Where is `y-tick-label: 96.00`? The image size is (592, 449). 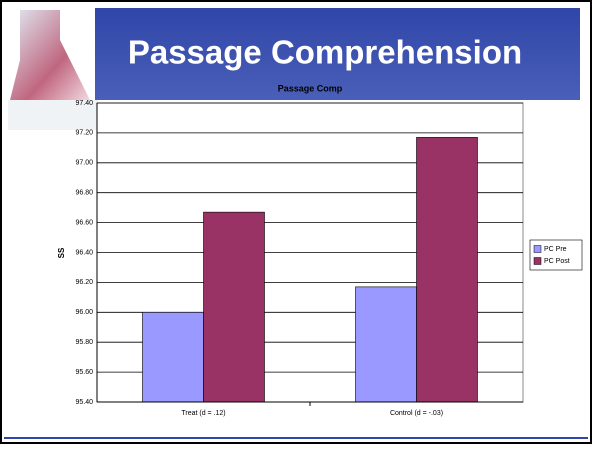 y-tick-label: 96.00 is located at coordinates (84, 312).